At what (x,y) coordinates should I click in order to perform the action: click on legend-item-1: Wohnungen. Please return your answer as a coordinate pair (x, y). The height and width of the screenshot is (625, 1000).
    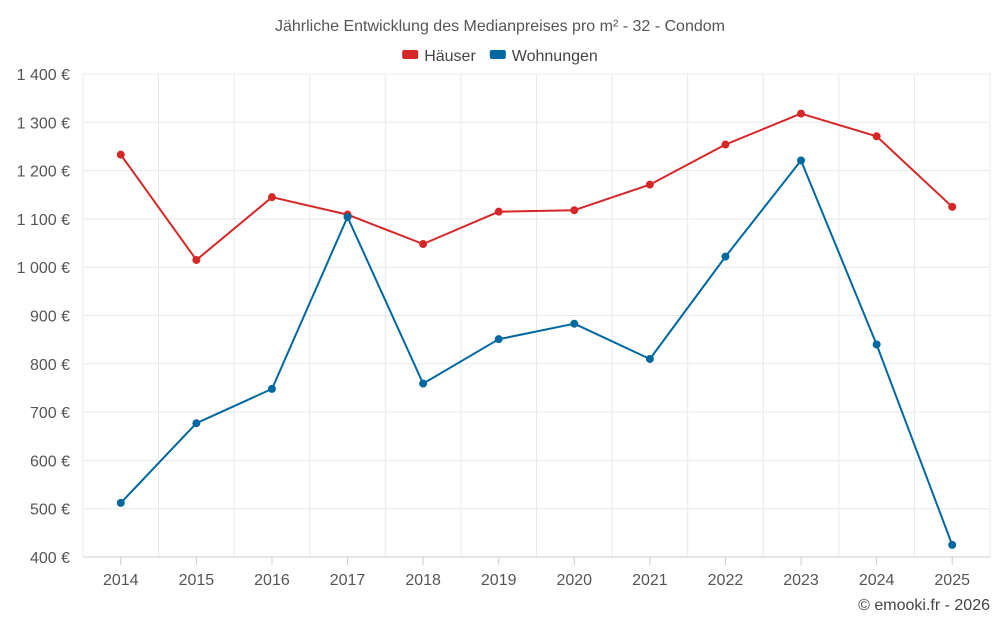
    Looking at the image, I should click on (543, 56).